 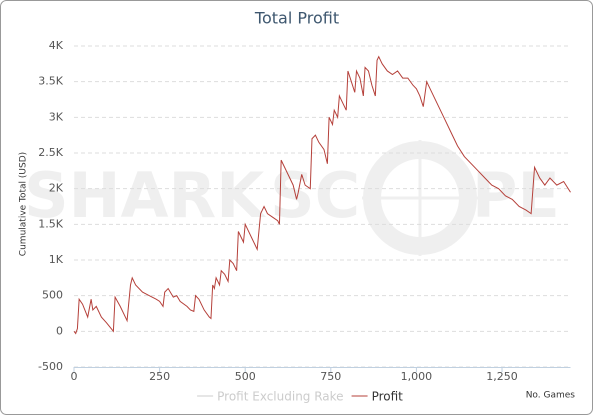 What do you see at coordinates (420, 198) in the screenshot?
I see `watermark-scope` at bounding box center [420, 198].